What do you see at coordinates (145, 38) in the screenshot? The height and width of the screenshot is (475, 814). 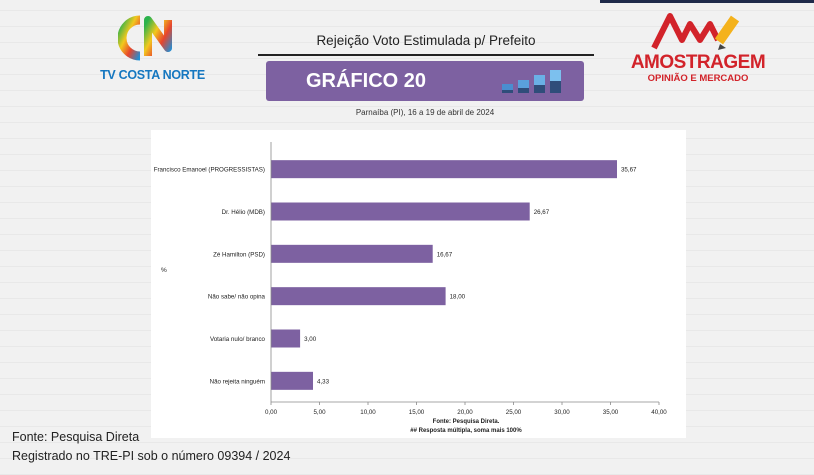 I see `tv-logo-icon` at bounding box center [145, 38].